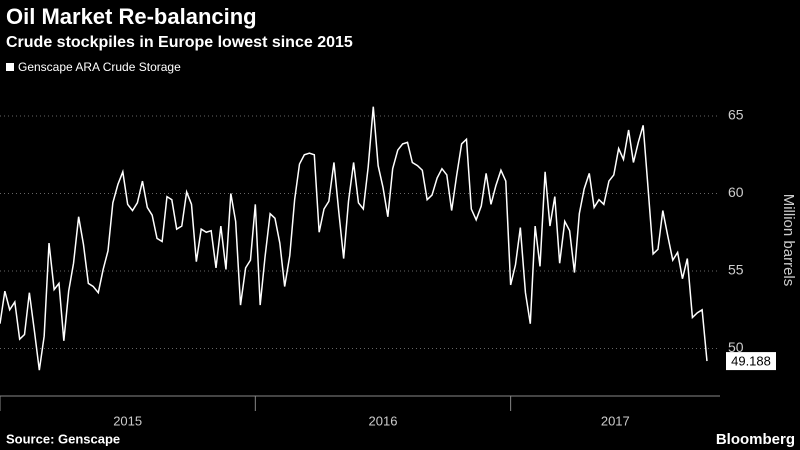 Image resolution: width=800 pixels, height=450 pixels. Describe the element at coordinates (736, 347) in the screenshot. I see `y-tick-label: 50` at that location.